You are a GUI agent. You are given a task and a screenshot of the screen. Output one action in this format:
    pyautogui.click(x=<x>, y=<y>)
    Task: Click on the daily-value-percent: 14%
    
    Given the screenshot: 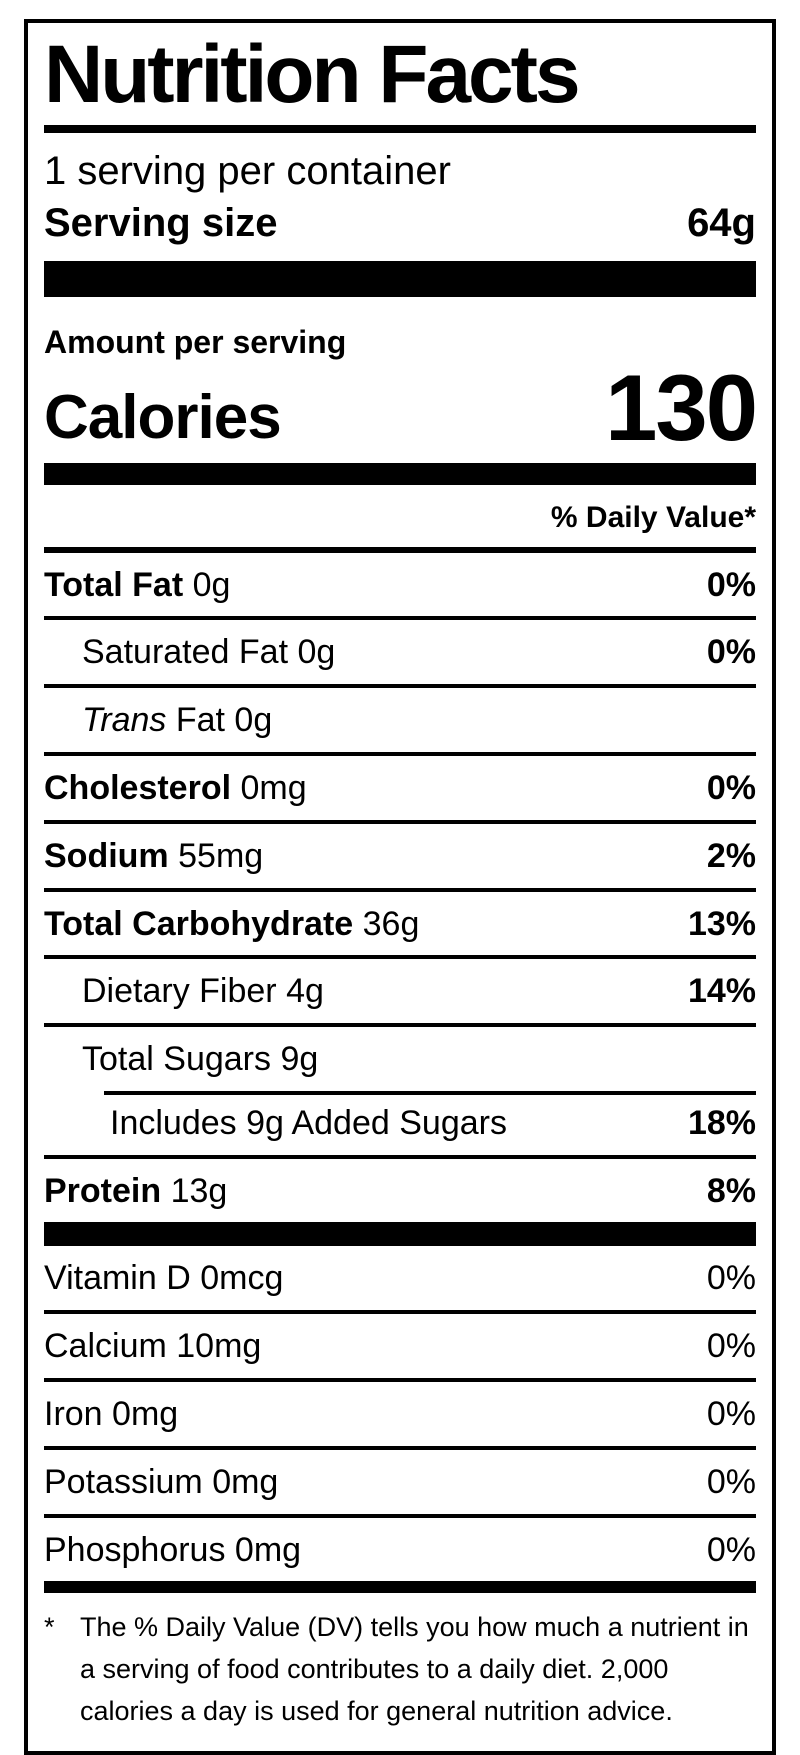 What is the action you would take?
    pyautogui.click(x=721, y=991)
    